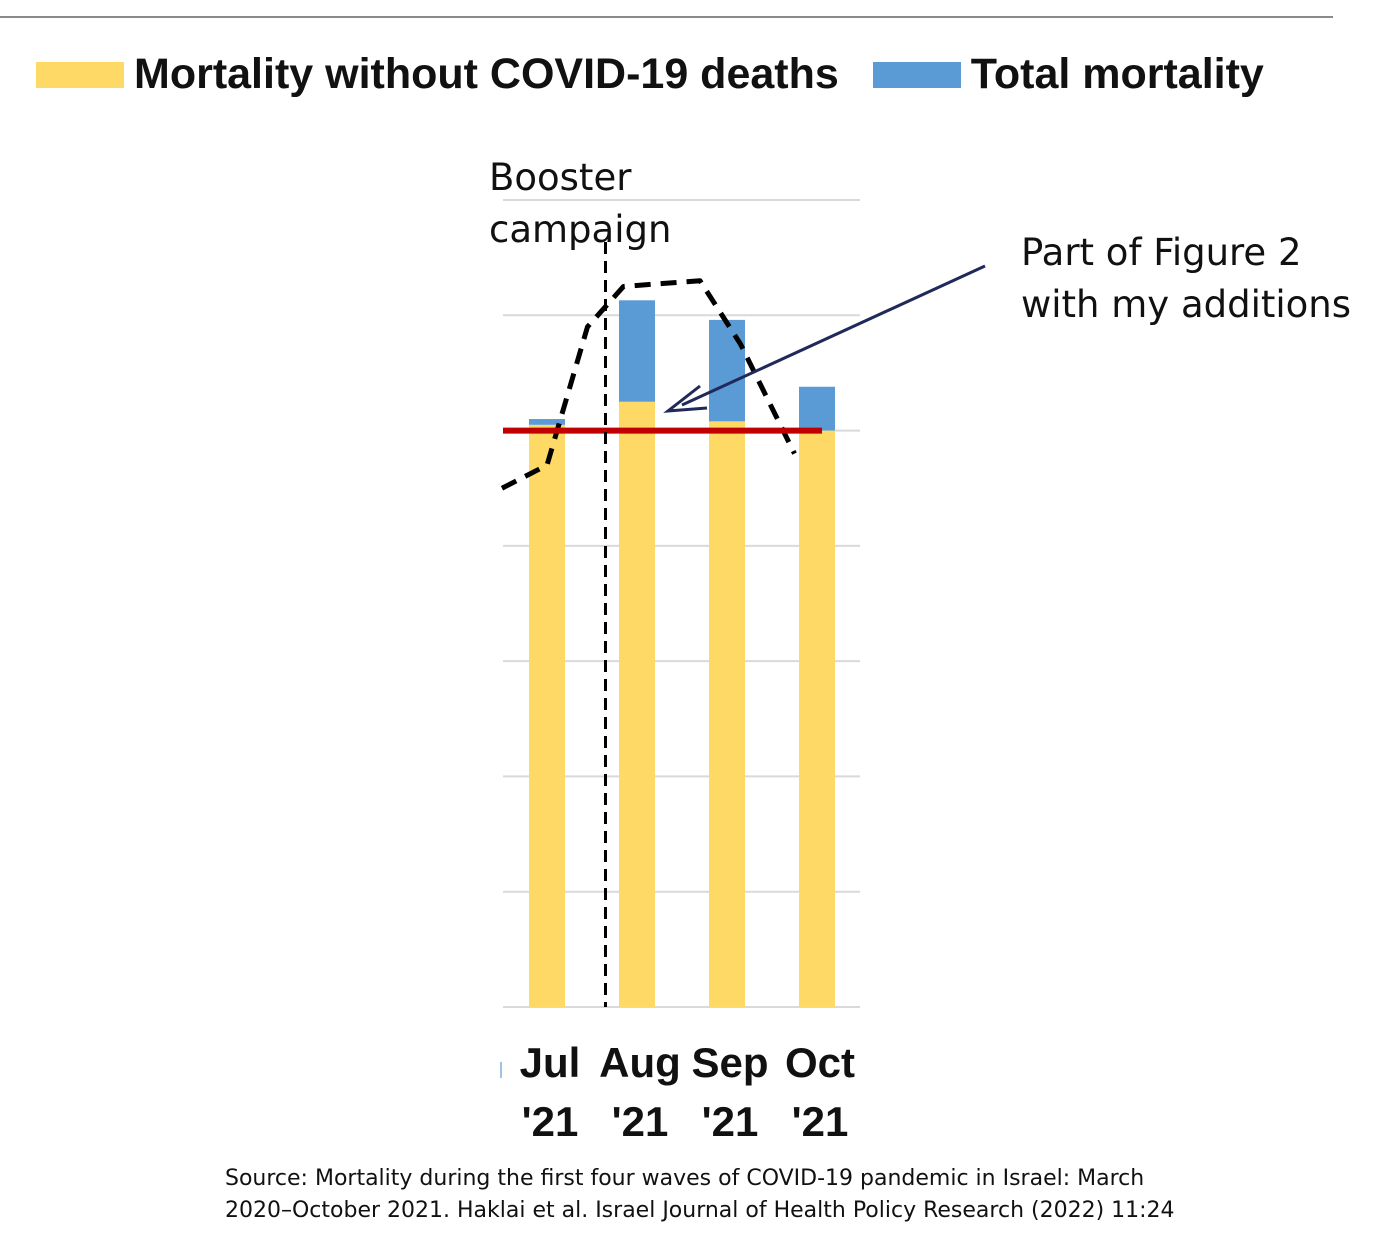 The width and height of the screenshot is (1400, 1245). Describe the element at coordinates (1186, 304) in the screenshot. I see `note-line-1: with my additions` at that location.